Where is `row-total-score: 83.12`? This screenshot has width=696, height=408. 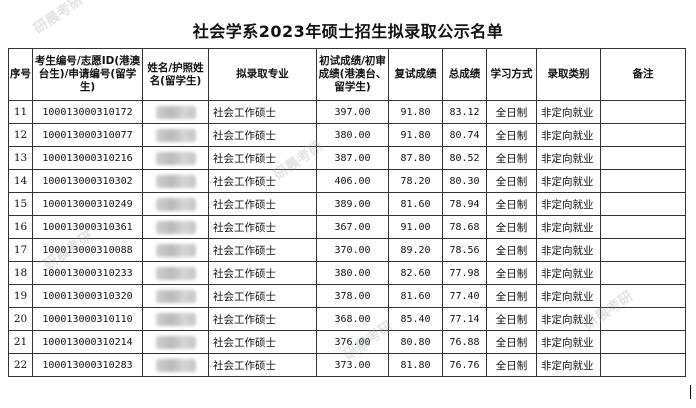
row-total-score: 83.12 is located at coordinates (464, 112).